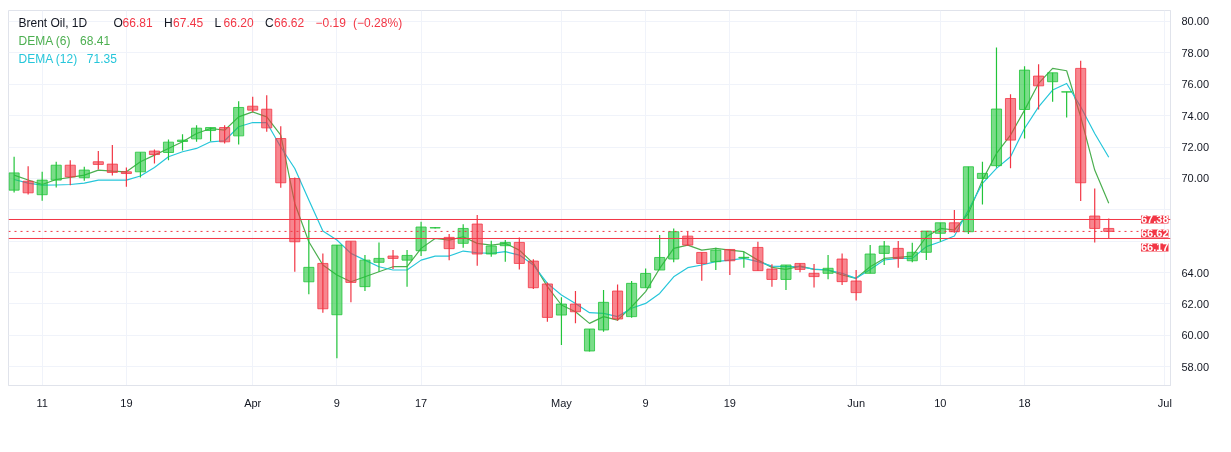 This screenshot has width=1231, height=452. I want to click on y-tick-label: 58.00, so click(1195, 366).